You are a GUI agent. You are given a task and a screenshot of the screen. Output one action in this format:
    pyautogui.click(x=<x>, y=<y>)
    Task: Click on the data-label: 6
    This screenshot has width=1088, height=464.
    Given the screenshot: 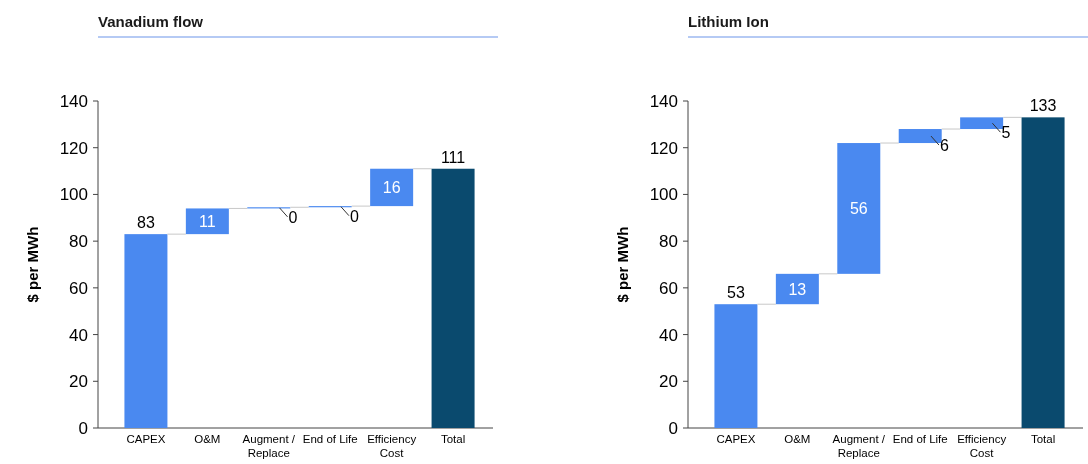 What is the action you would take?
    pyautogui.click(x=944, y=146)
    